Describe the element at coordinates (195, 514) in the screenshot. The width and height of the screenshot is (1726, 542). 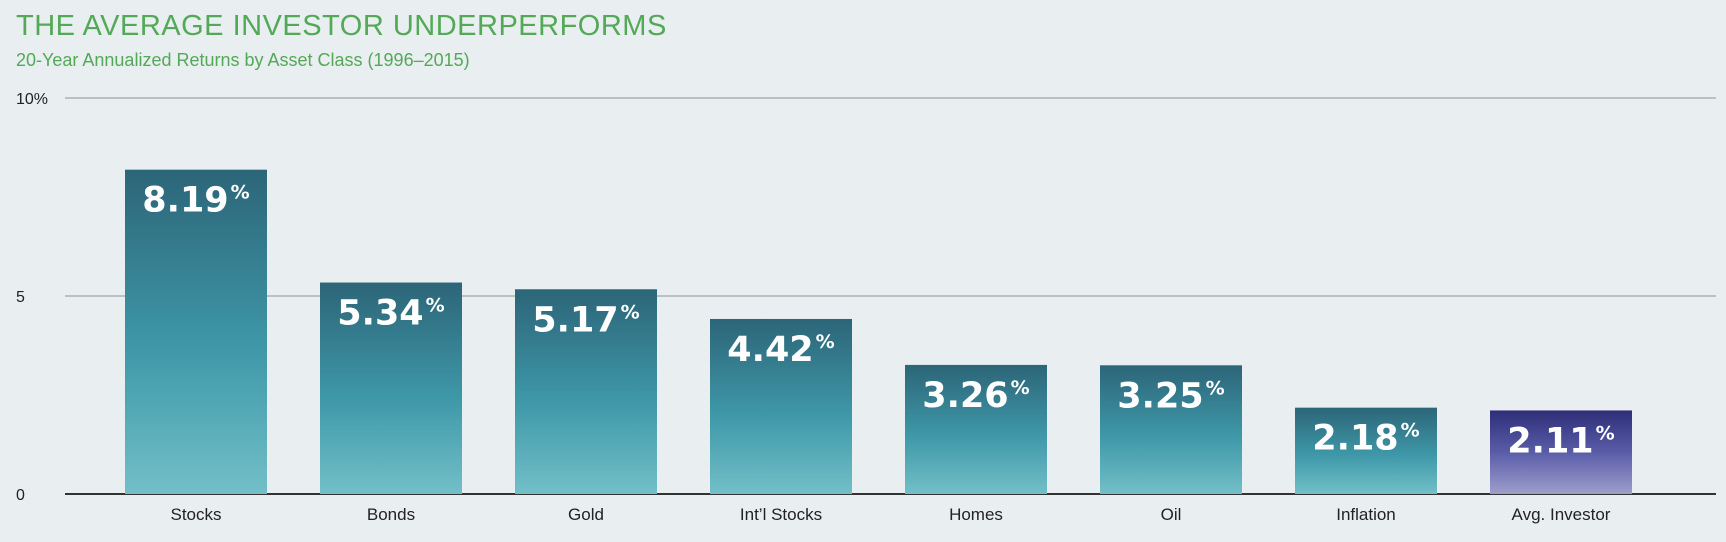
I see `category-label: Stocks` at that location.